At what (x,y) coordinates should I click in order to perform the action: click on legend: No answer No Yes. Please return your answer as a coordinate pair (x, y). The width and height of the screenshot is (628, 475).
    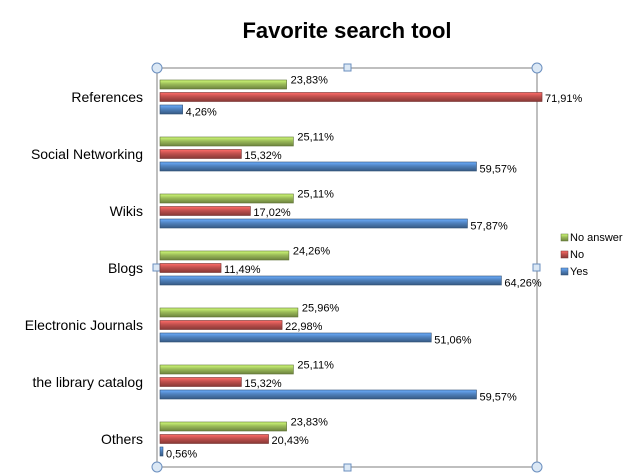
    Looking at the image, I should click on (591, 255).